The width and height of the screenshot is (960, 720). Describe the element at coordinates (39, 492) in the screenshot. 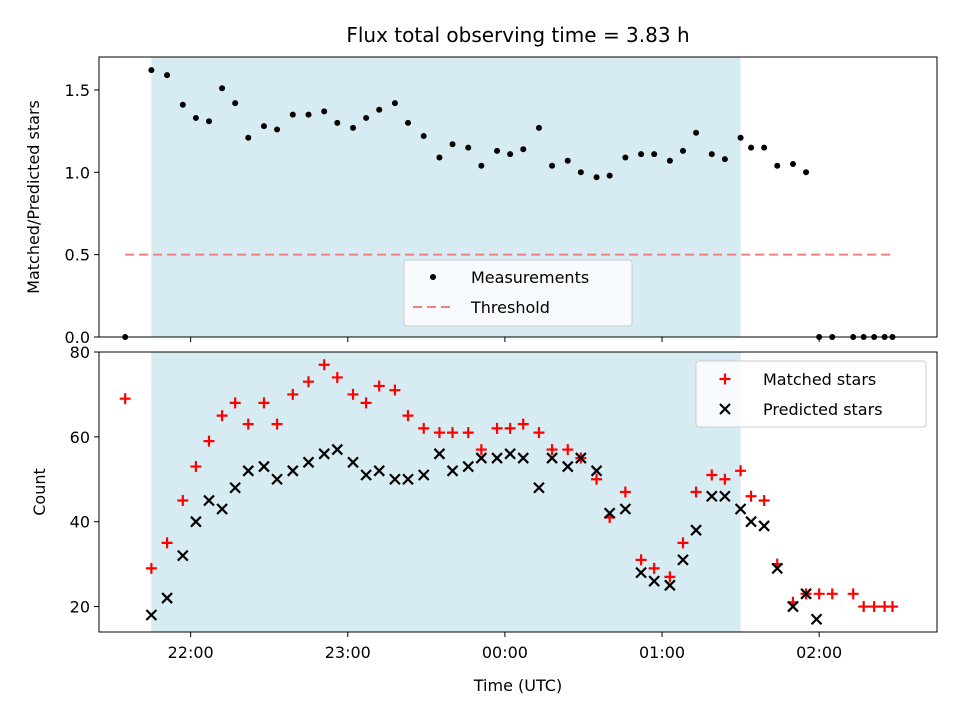

I see `bottom-y-axis-label: Count` at that location.